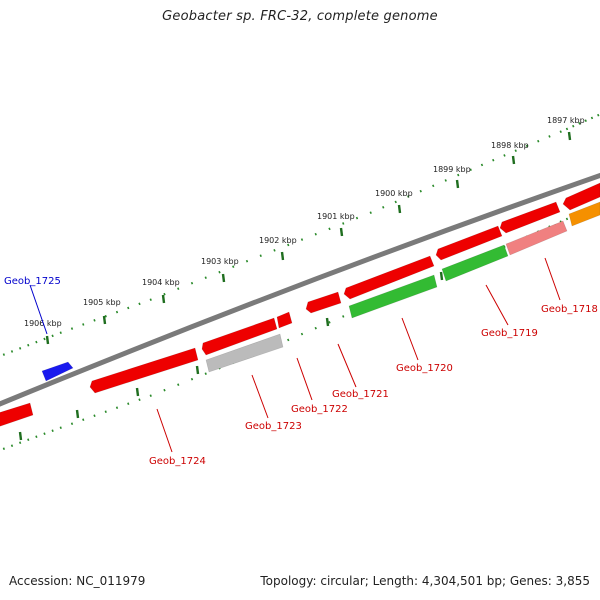  What do you see at coordinates (300, 16) in the screenshot?
I see `map-title: Geobacter sp. FRC-32, complete genome` at bounding box center [300, 16].